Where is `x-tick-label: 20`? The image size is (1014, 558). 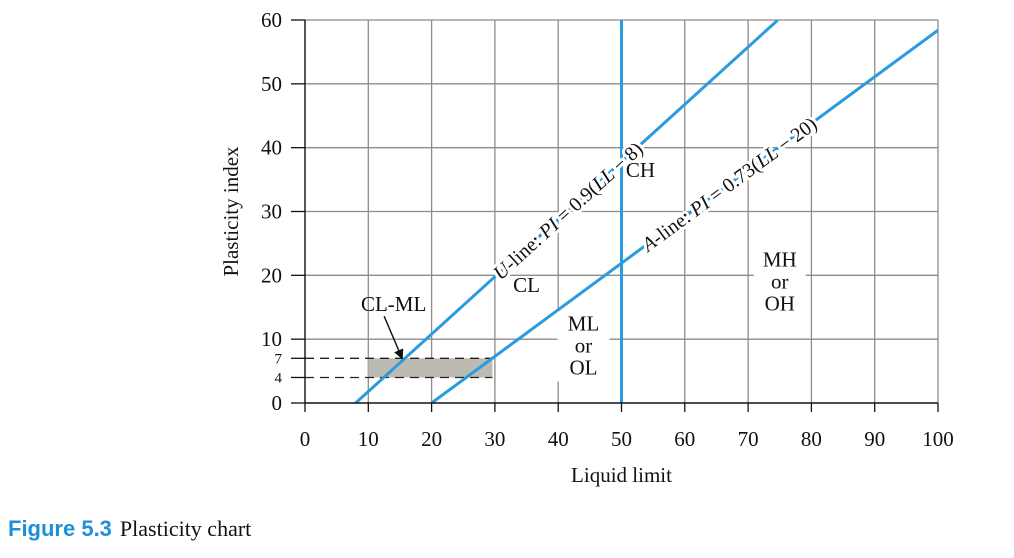
x-tick-label: 20 is located at coordinates (431, 439).